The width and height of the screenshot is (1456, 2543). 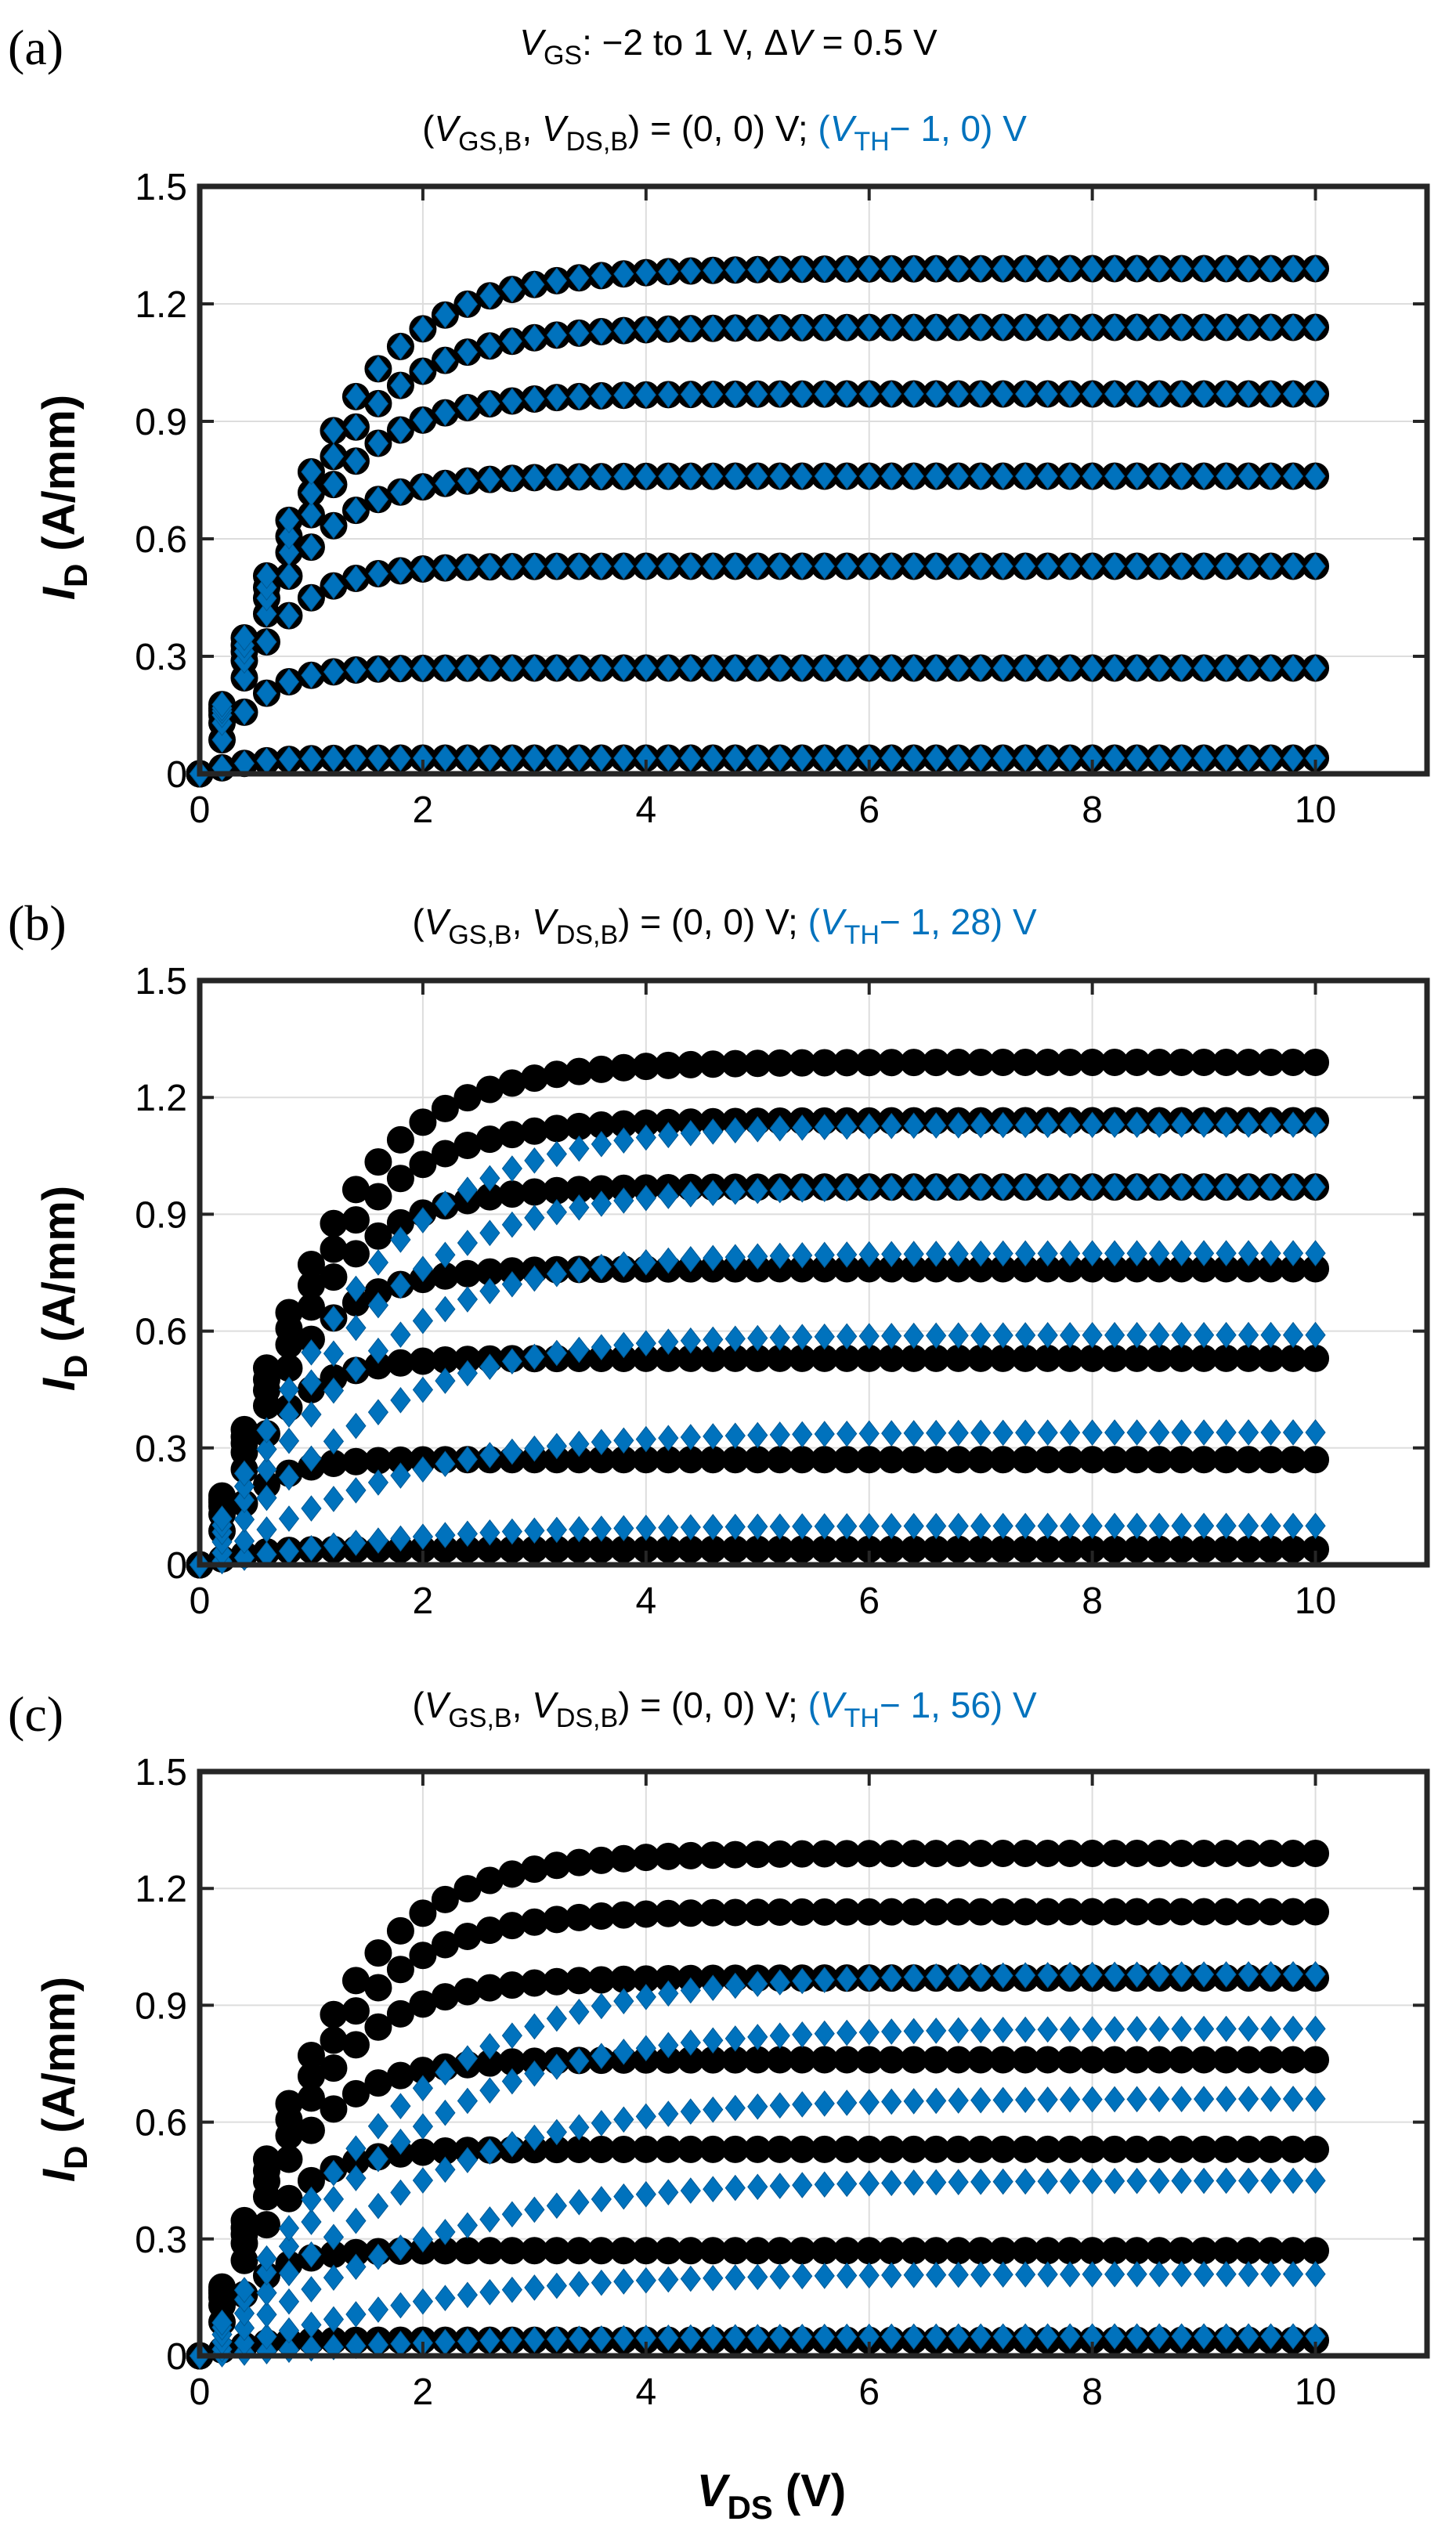 I want to click on sweep-title: VGS: −2 to 1 V, ΔV = 0.5 V, so click(x=728, y=46).